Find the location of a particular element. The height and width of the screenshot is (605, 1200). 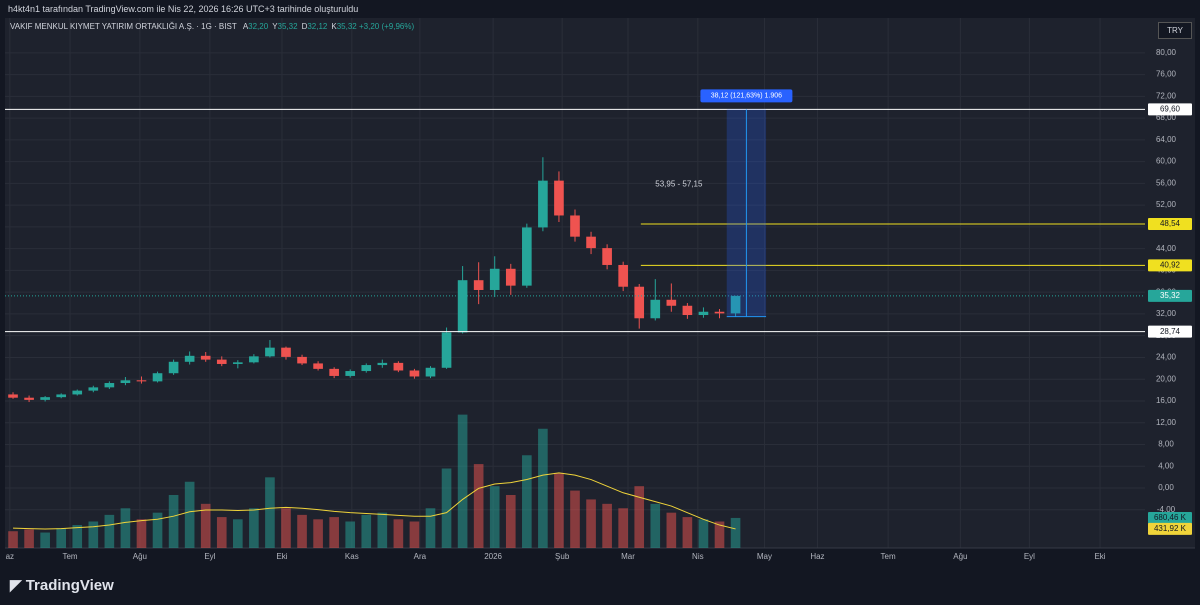

x-tick-label: Haz is located at coordinates (817, 556).